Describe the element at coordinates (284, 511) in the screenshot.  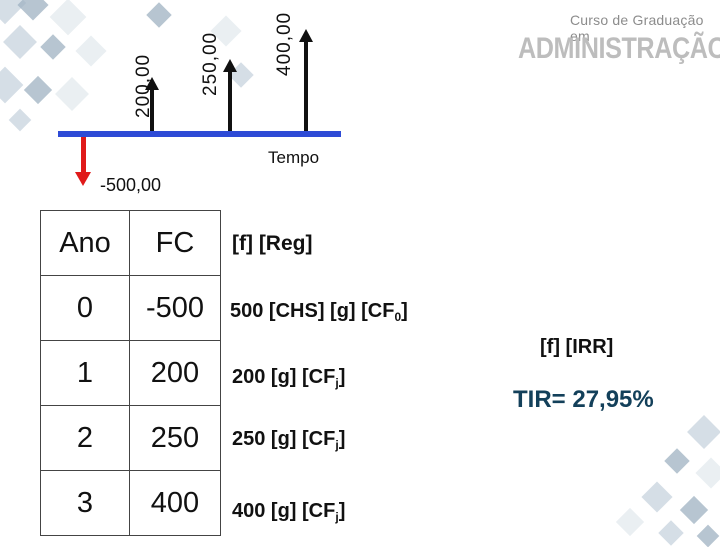
I see `keystroke-text: 400 [g] [CF` at that location.